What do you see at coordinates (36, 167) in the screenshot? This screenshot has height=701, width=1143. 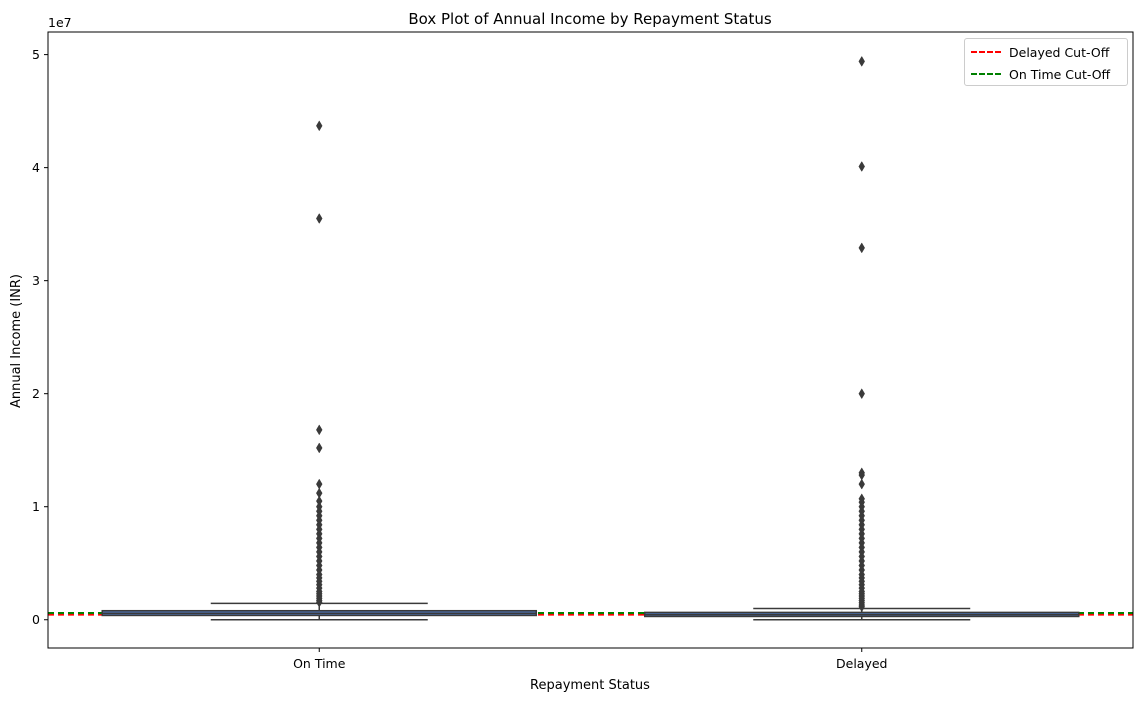 I see `y-tick-label: 4` at bounding box center [36, 167].